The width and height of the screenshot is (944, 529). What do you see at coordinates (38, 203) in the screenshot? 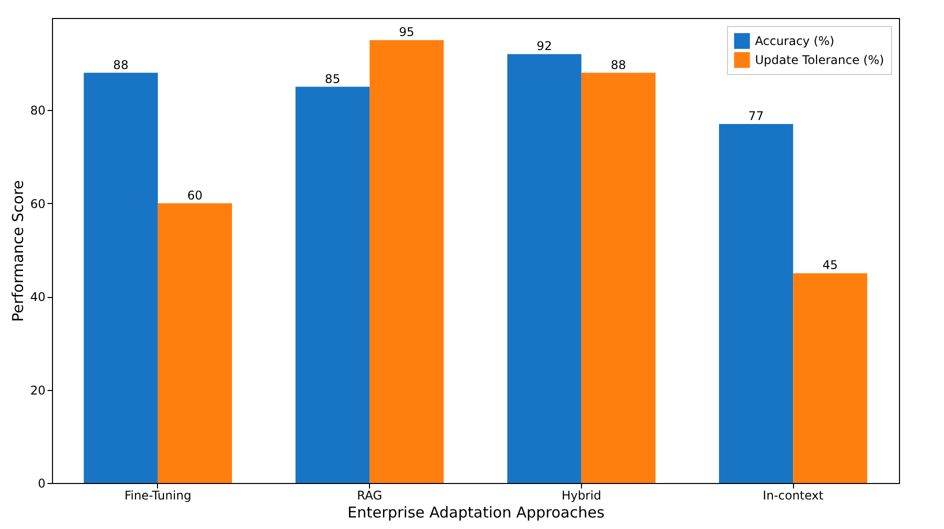
I see `y-tick-label: 60` at bounding box center [38, 203].